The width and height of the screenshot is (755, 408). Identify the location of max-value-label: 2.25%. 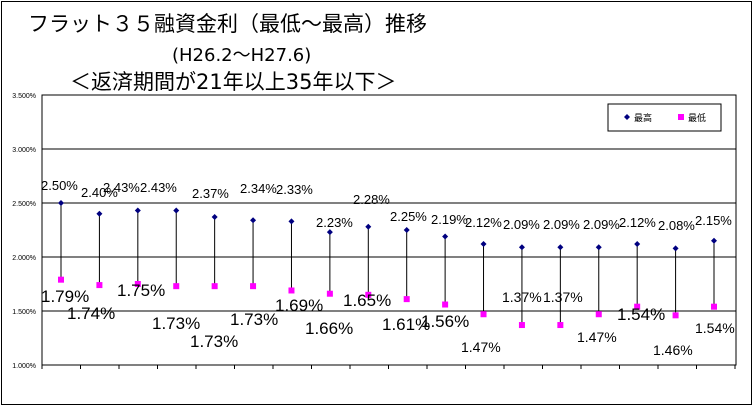
(408, 216).